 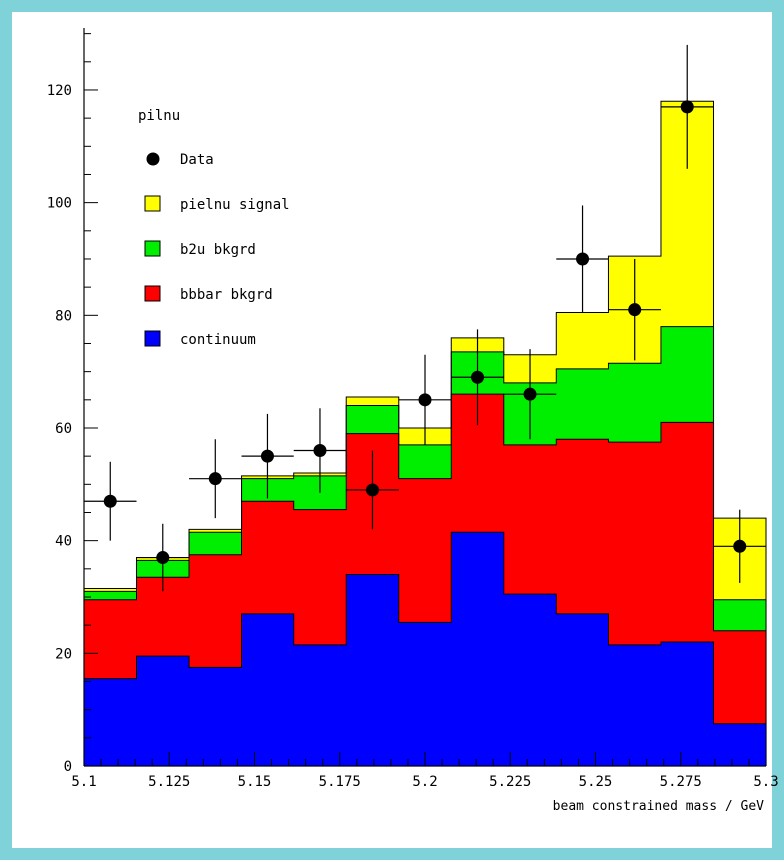 What do you see at coordinates (63, 654) in the screenshot?
I see `y-tick-label: 20` at bounding box center [63, 654].